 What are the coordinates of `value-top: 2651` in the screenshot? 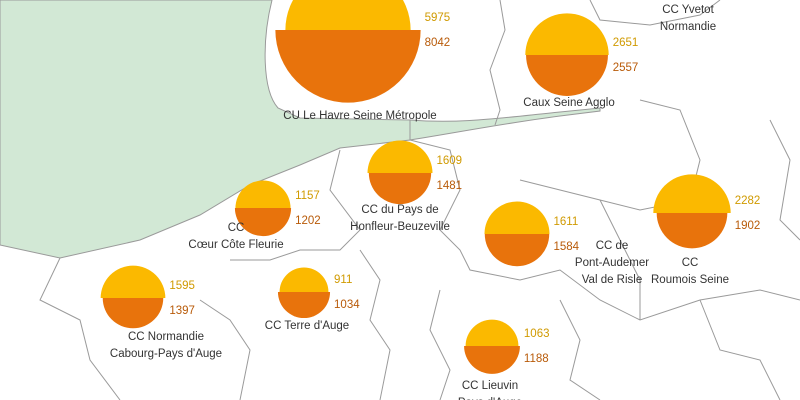 It's located at (626, 43).